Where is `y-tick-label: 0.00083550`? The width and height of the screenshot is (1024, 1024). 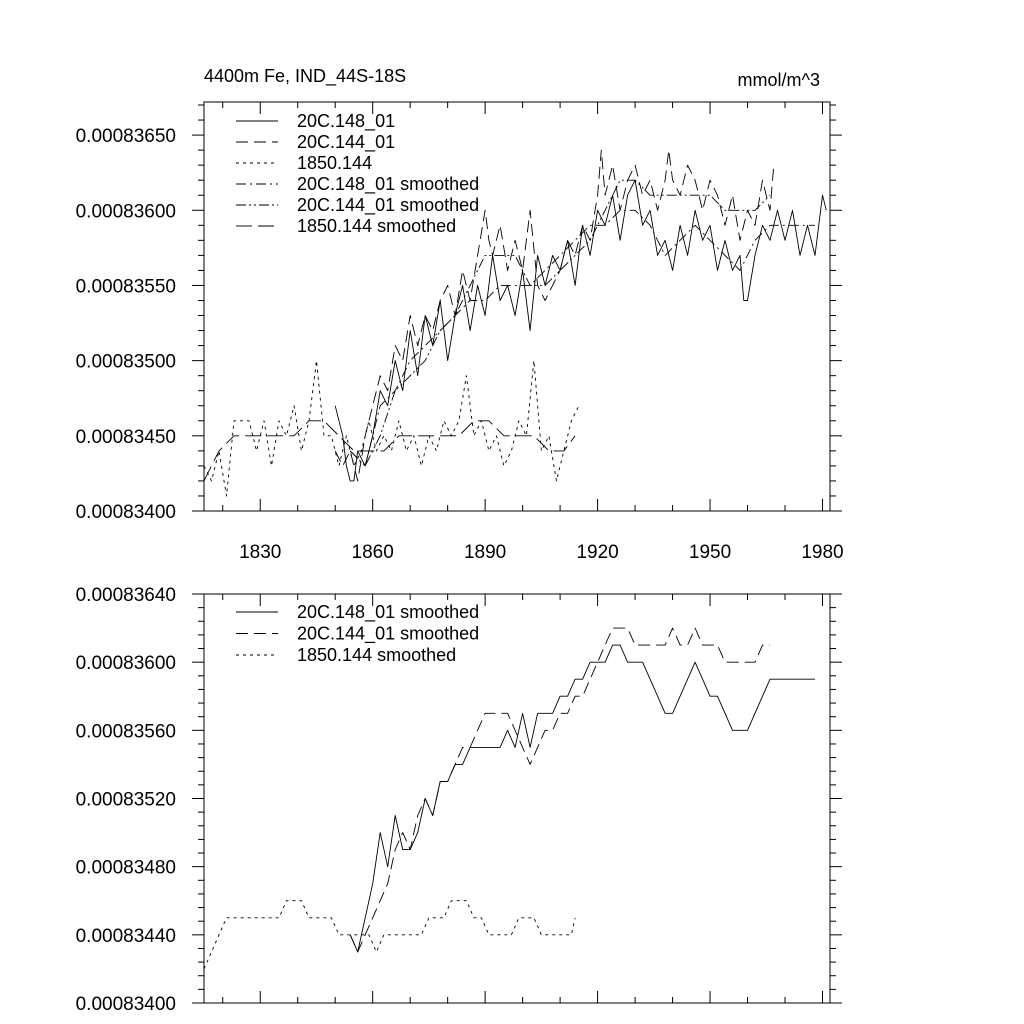
y-tick-label: 0.00083550 is located at coordinates (126, 286).